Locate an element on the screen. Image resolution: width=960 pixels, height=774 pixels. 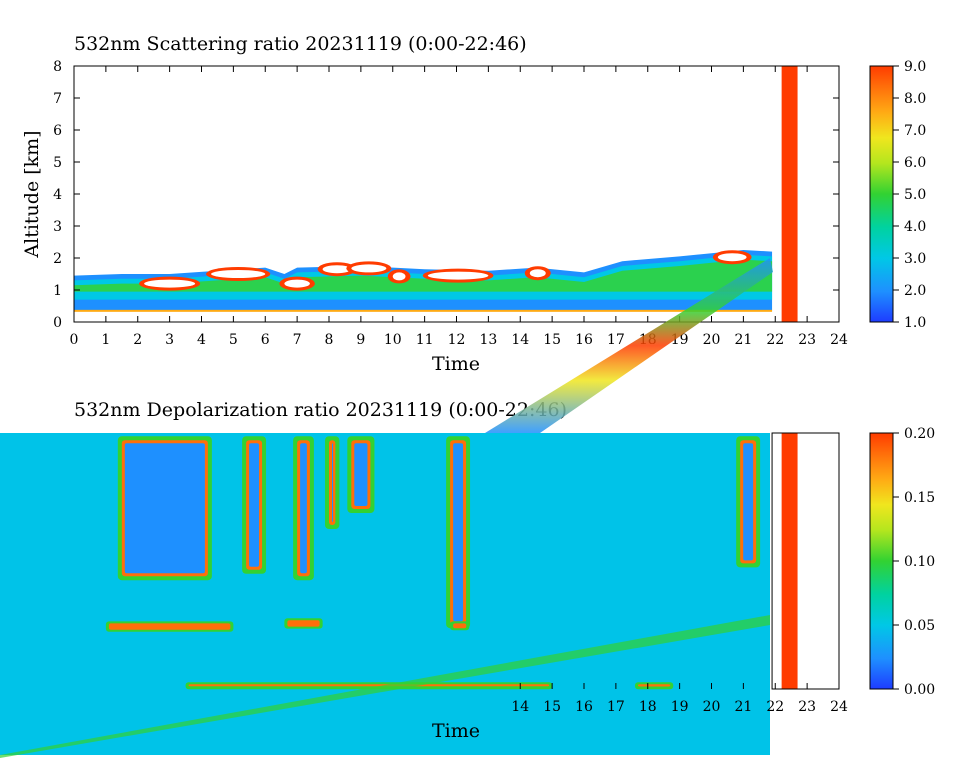
bottom-colorbar: 0.00 0.05 0.10 0.15 0.20 is located at coordinates (902, 562).